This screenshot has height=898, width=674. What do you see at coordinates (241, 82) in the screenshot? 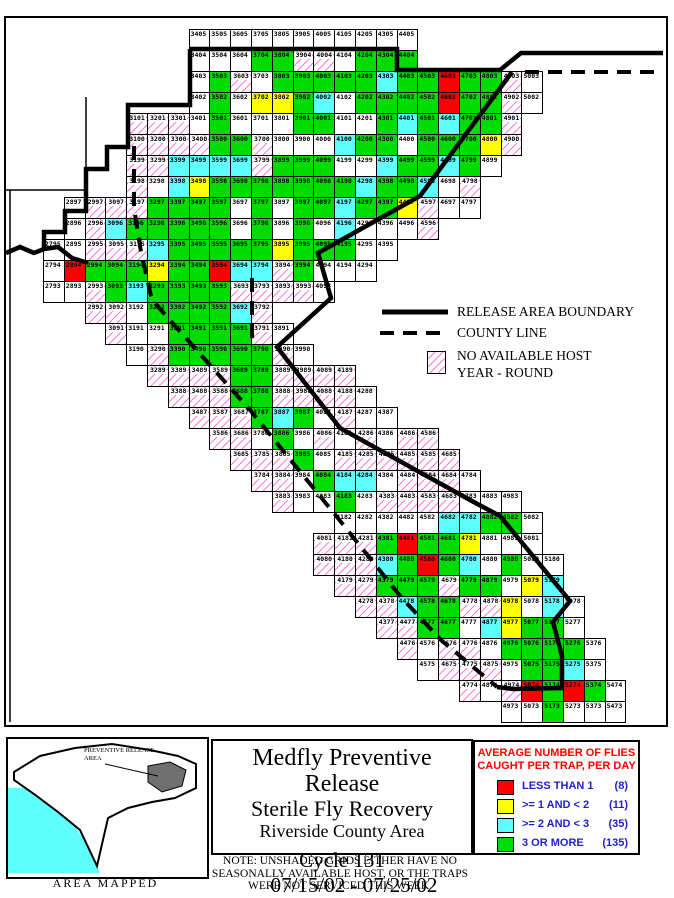
I see `grid-cell-3603: 3603` at bounding box center [241, 82].